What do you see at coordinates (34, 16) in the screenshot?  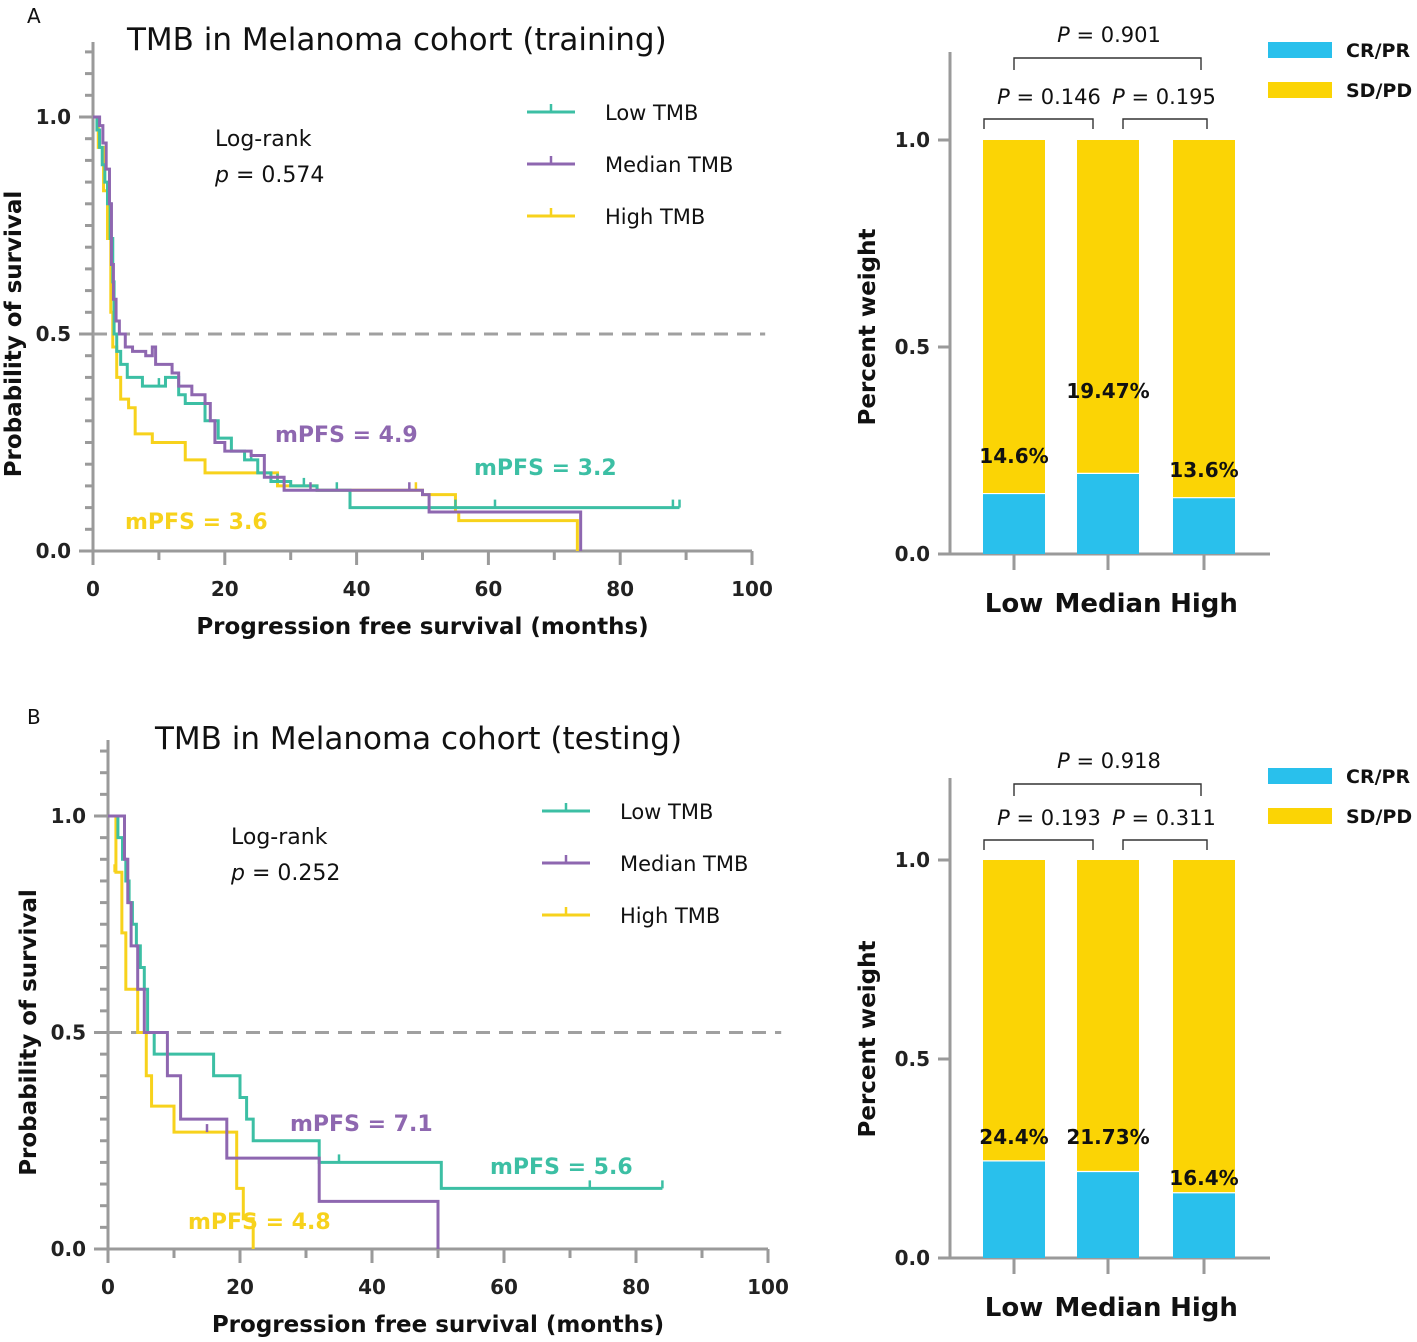 I see `panel-label: A` at bounding box center [34, 16].